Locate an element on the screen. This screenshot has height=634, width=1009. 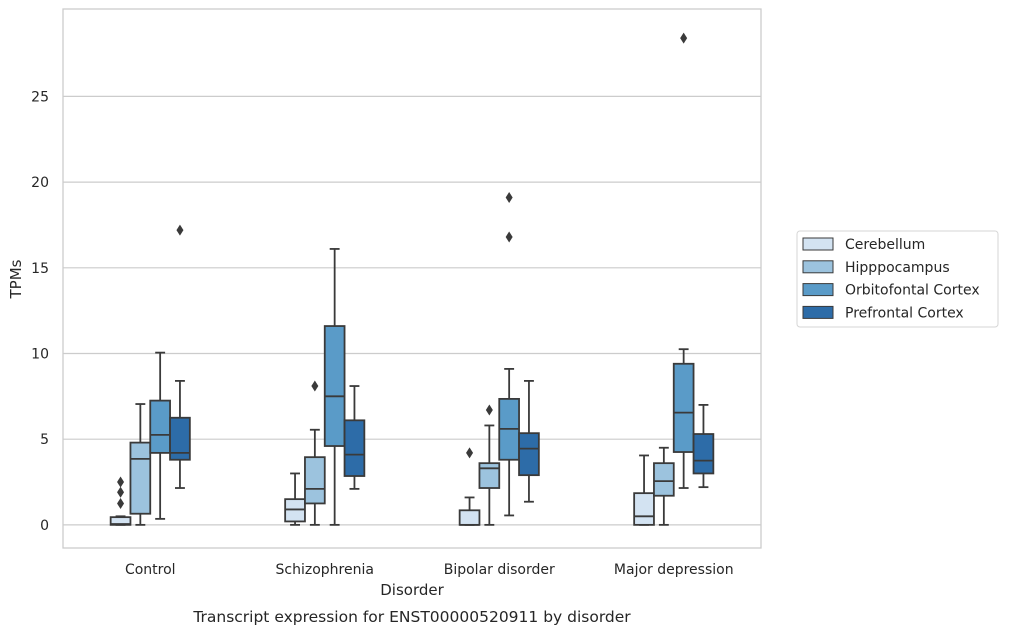
legend-frame is located at coordinates (897, 279).